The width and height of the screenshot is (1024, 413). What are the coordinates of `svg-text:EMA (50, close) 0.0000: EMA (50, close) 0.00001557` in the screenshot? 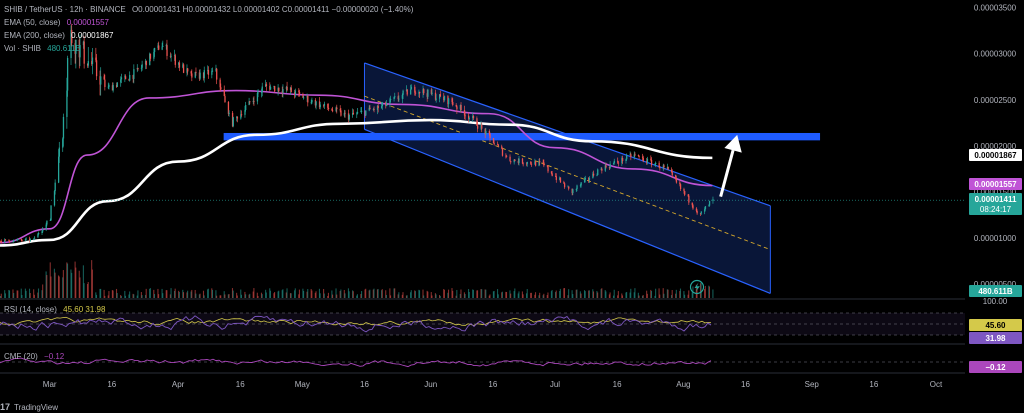 It's located at (57, 22).